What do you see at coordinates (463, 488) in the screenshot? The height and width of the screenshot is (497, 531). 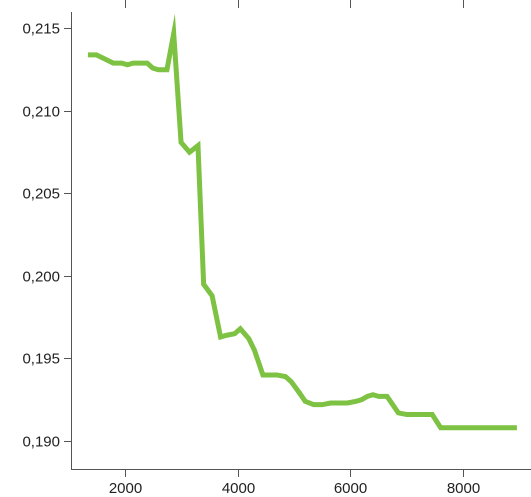 I see `x-tick-label: 8000` at bounding box center [463, 488].